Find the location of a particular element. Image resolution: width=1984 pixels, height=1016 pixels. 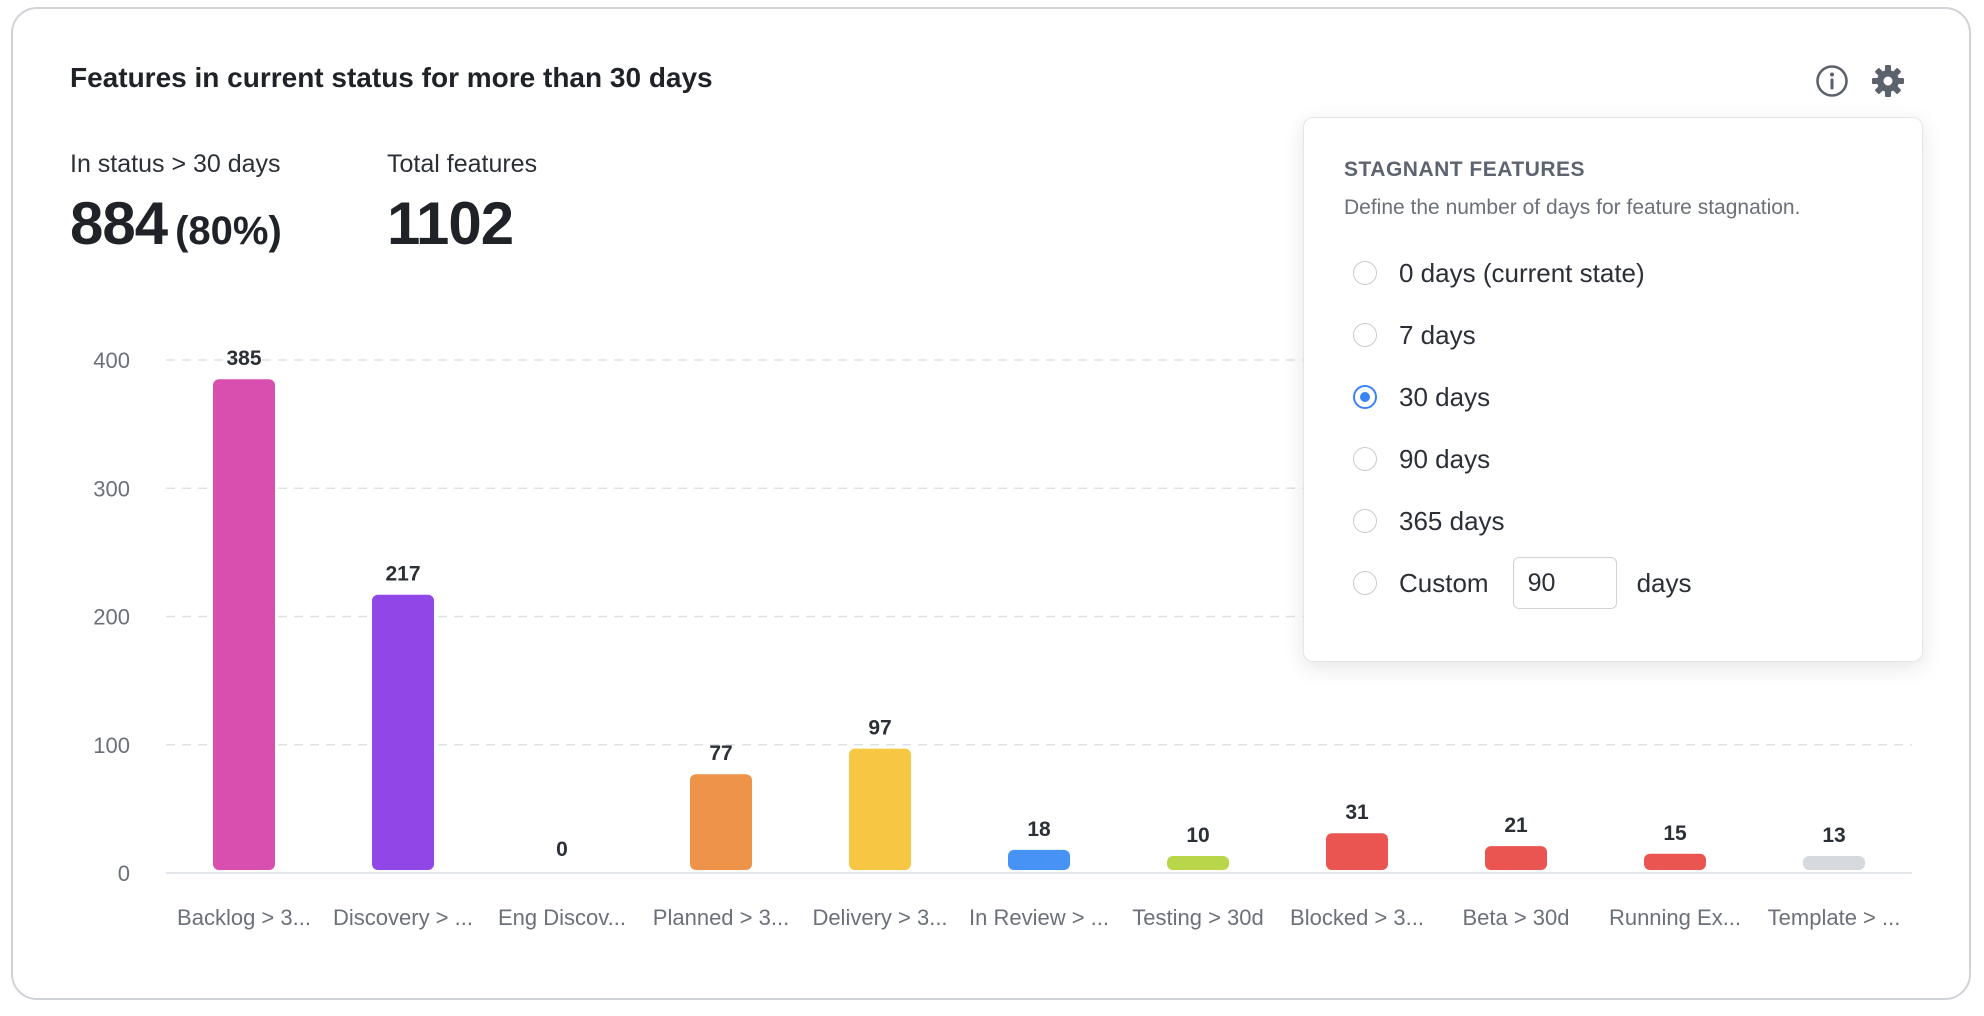

radio-365-days is located at coordinates (1365, 521).